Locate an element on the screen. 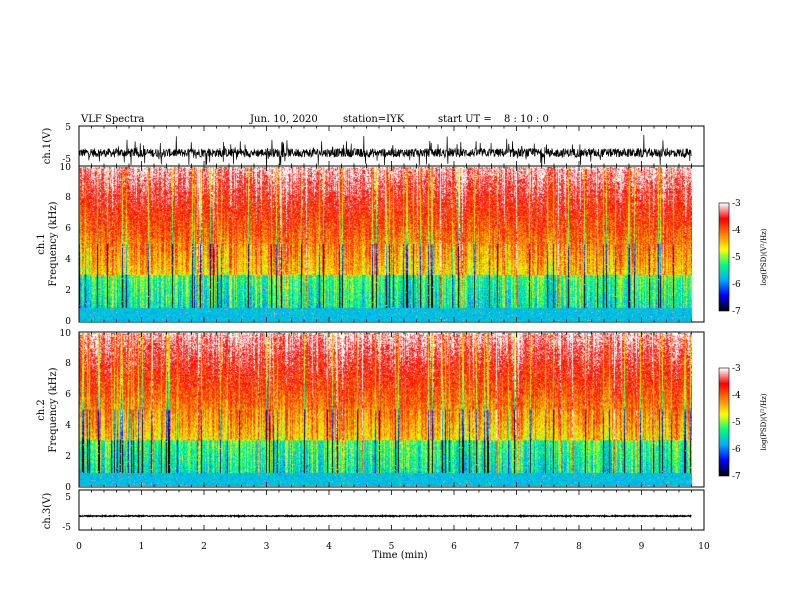 Image resolution: width=792 pixels, height=612 pixels. figure-start-time: 8 : 10 : 0 is located at coordinates (526, 119).